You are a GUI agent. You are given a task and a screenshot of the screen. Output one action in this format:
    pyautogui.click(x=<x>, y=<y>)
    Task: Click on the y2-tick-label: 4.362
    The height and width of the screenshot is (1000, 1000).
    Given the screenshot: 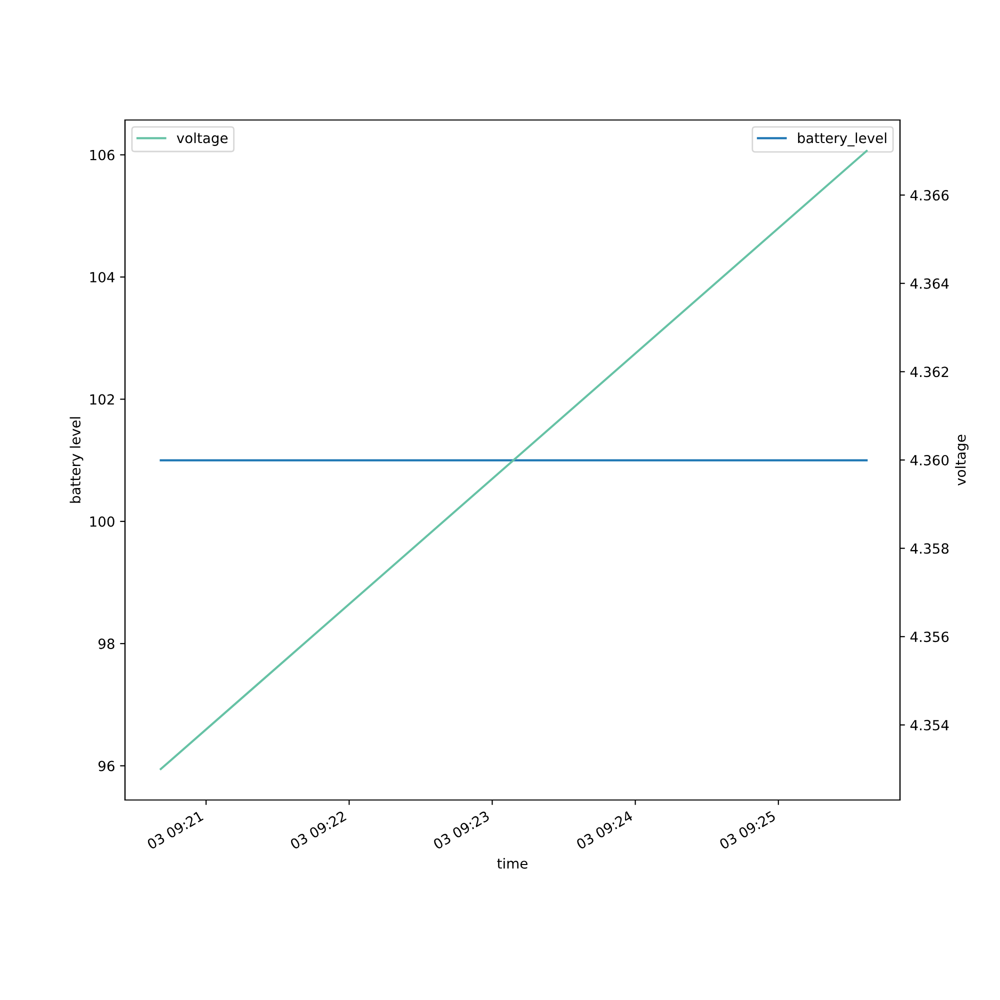 What is the action you would take?
    pyautogui.click(x=929, y=372)
    